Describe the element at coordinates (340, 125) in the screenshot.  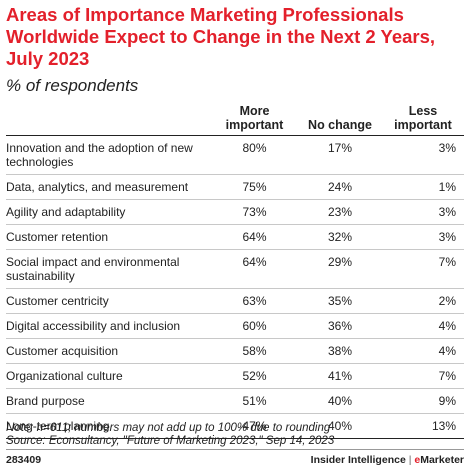
I see `column-header-no-change: No change` at that location.